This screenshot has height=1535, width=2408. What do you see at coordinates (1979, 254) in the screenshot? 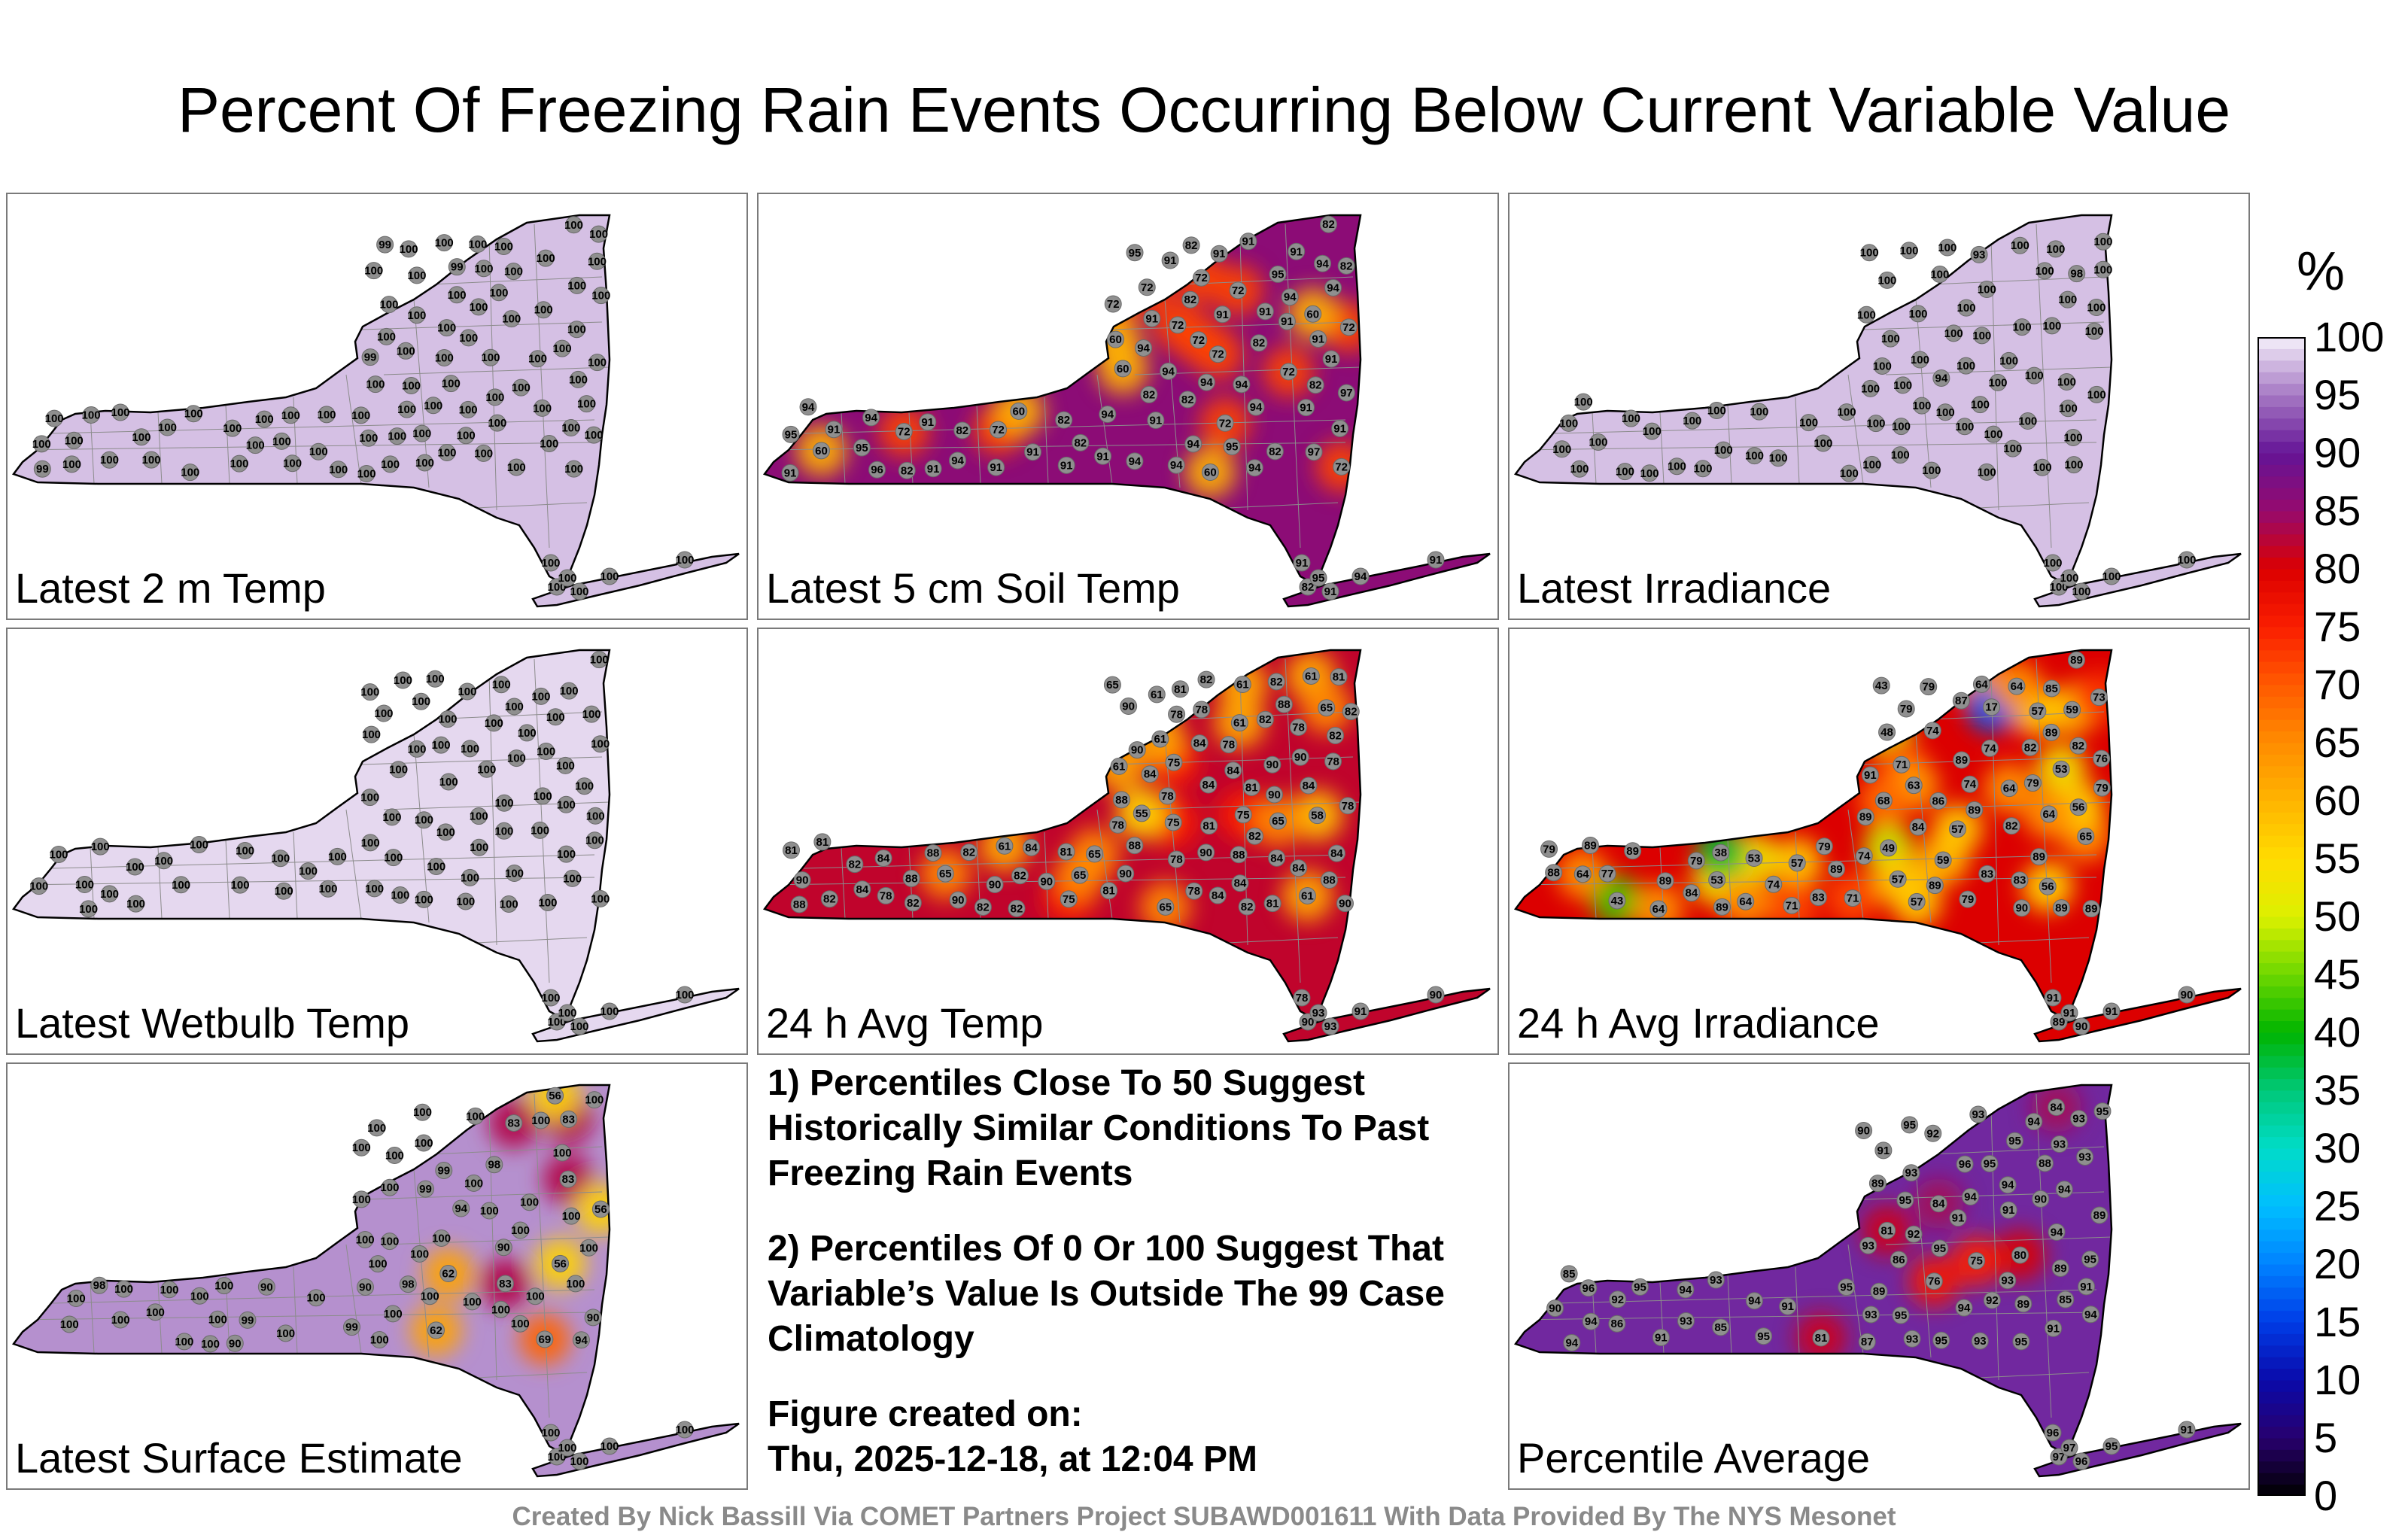
I see `station-value-label: 93` at bounding box center [1979, 254].